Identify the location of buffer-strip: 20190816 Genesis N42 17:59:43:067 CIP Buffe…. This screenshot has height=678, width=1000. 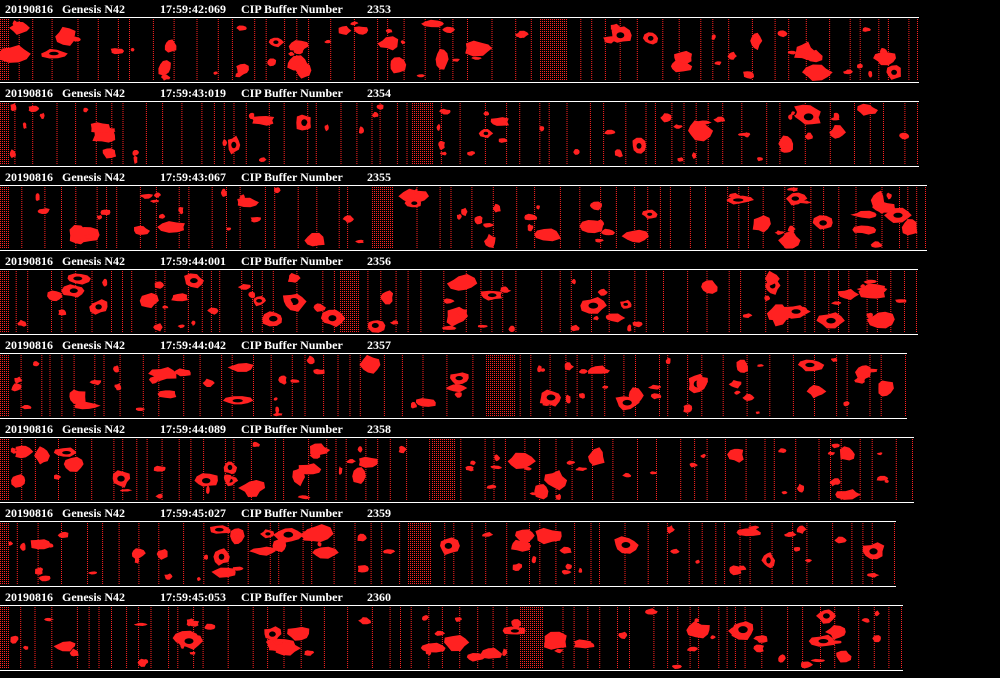
(463, 210).